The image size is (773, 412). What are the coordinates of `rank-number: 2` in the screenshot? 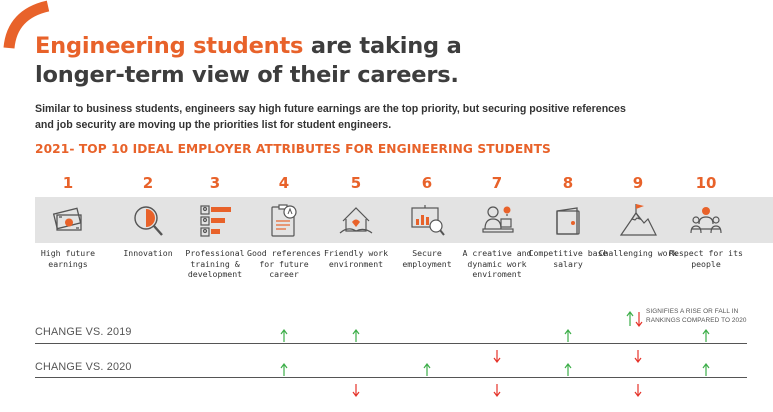 It's located at (148, 183).